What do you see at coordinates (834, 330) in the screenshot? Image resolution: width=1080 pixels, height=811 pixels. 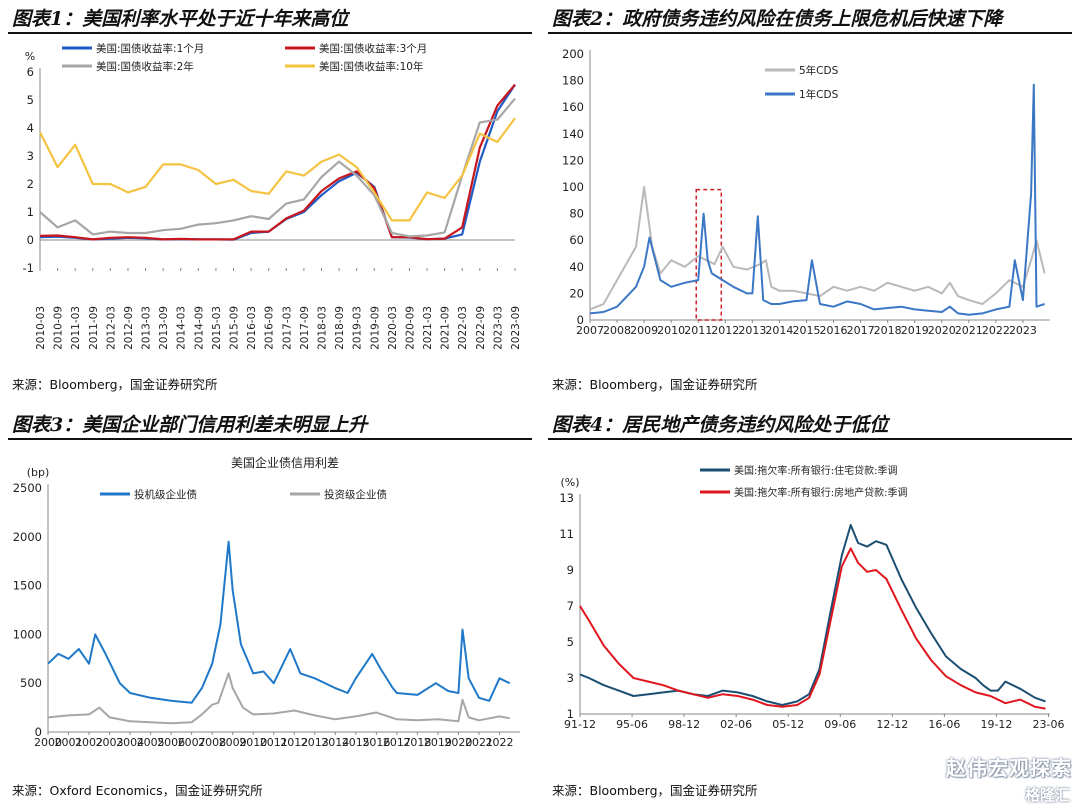 I see `x-tick-label: 2016` at bounding box center [834, 330].